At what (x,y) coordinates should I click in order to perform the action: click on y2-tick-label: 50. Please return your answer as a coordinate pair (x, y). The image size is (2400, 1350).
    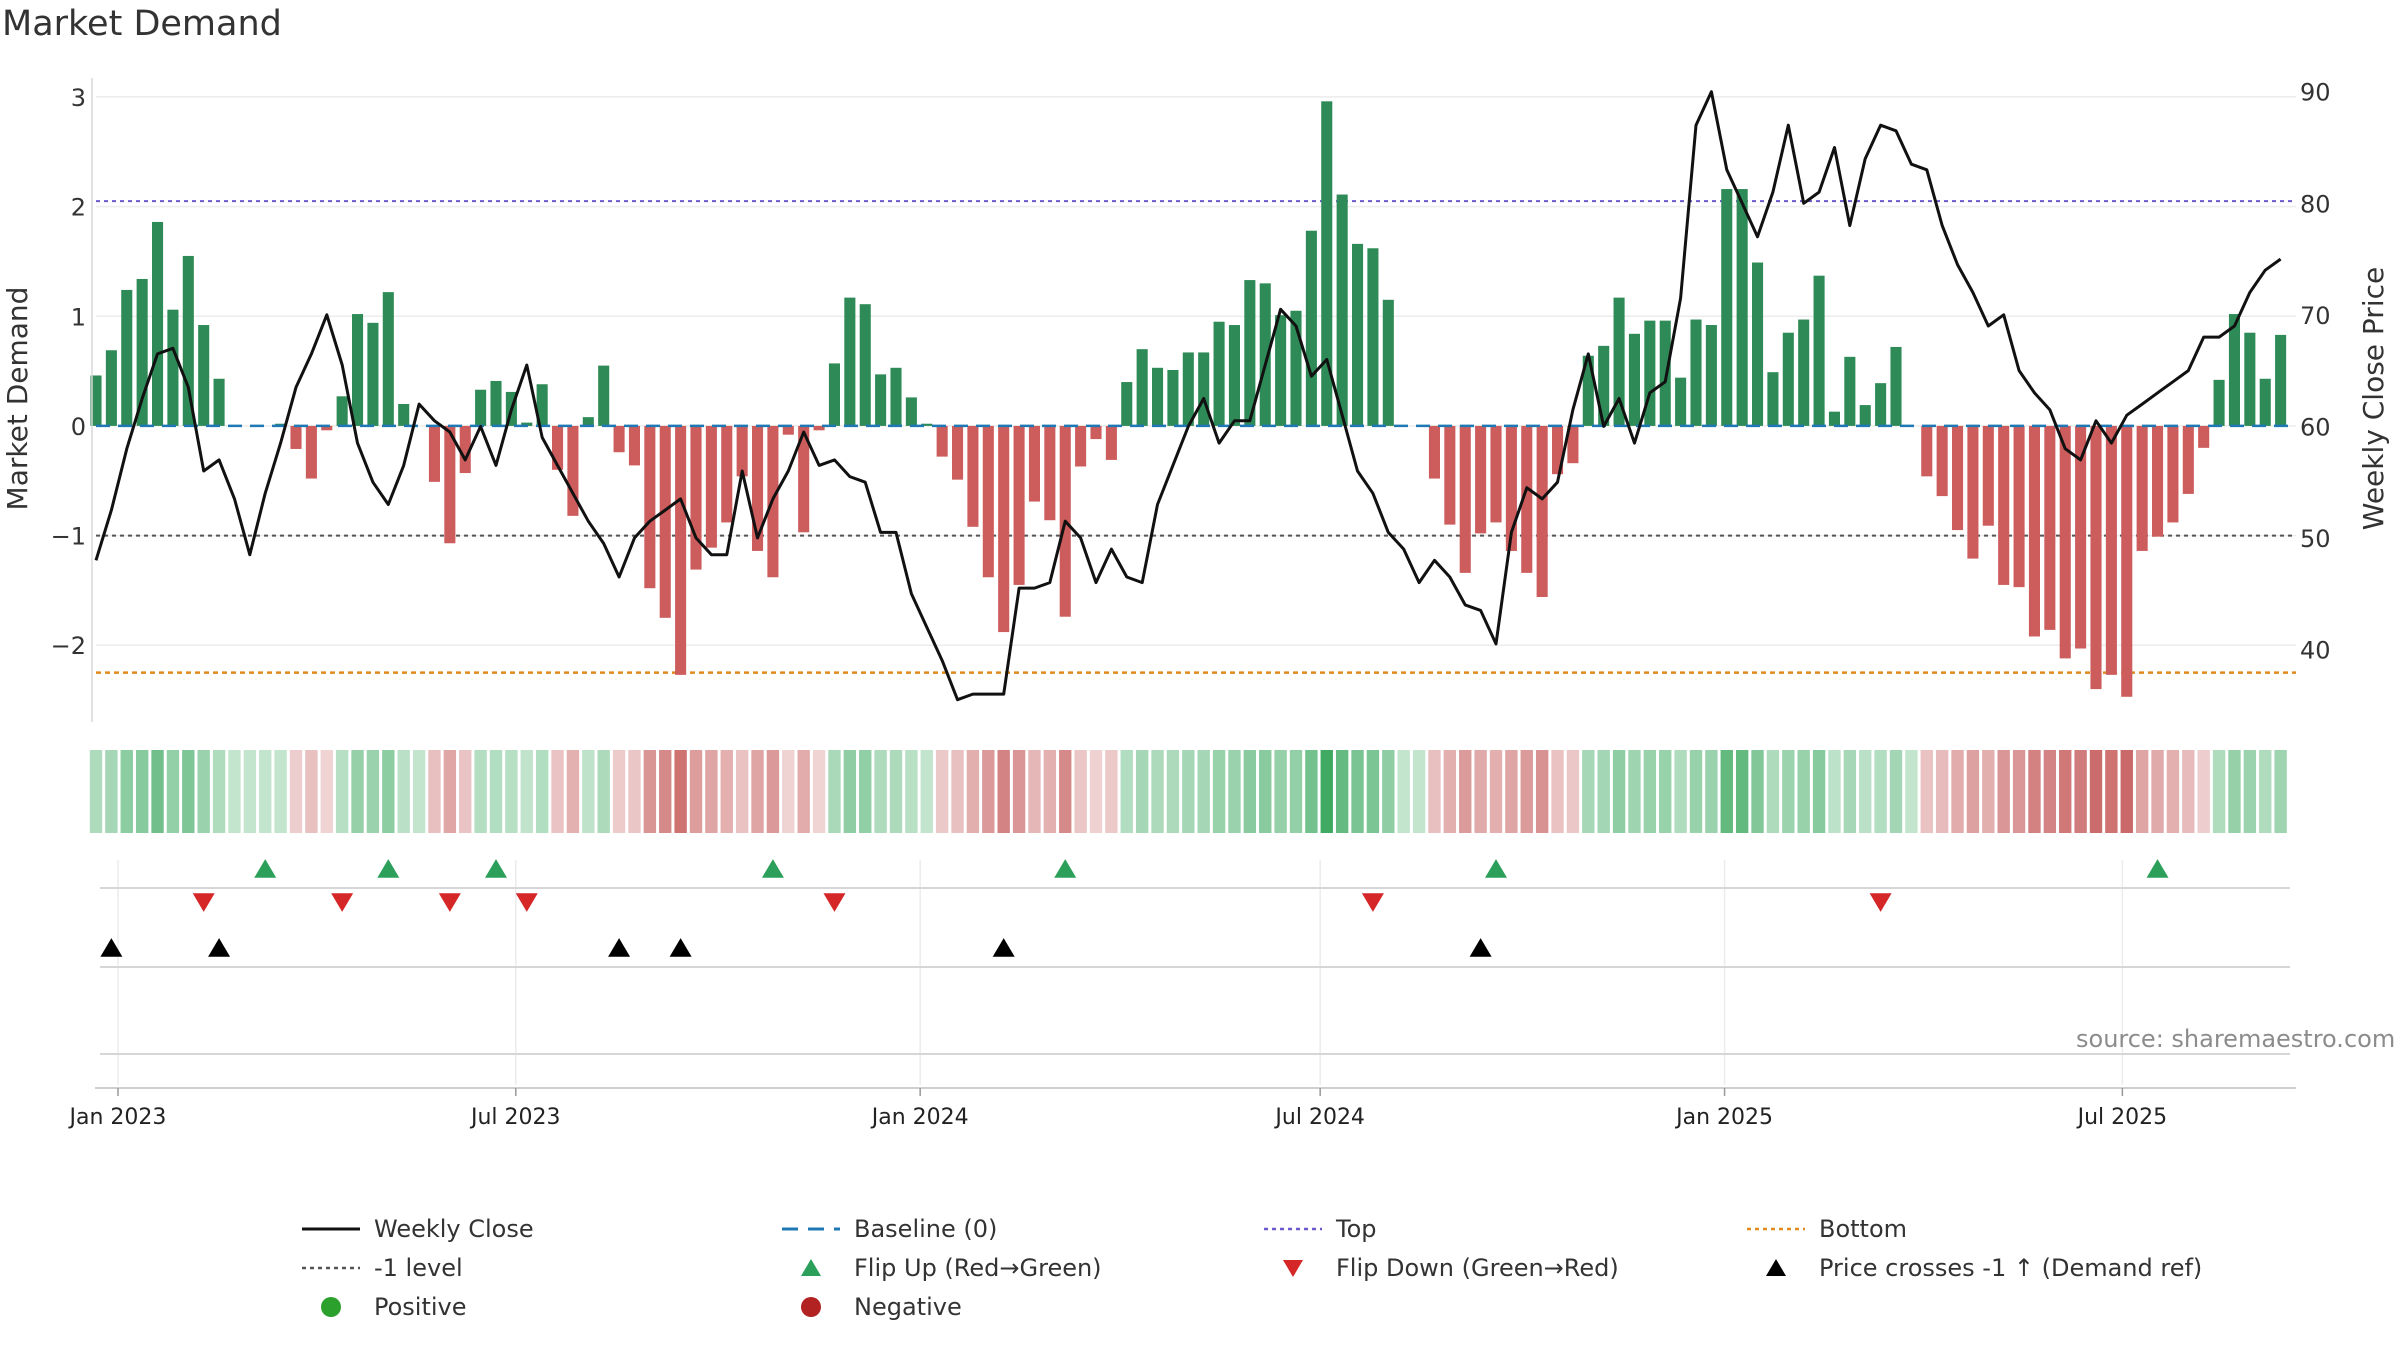
    Looking at the image, I should click on (2315, 539).